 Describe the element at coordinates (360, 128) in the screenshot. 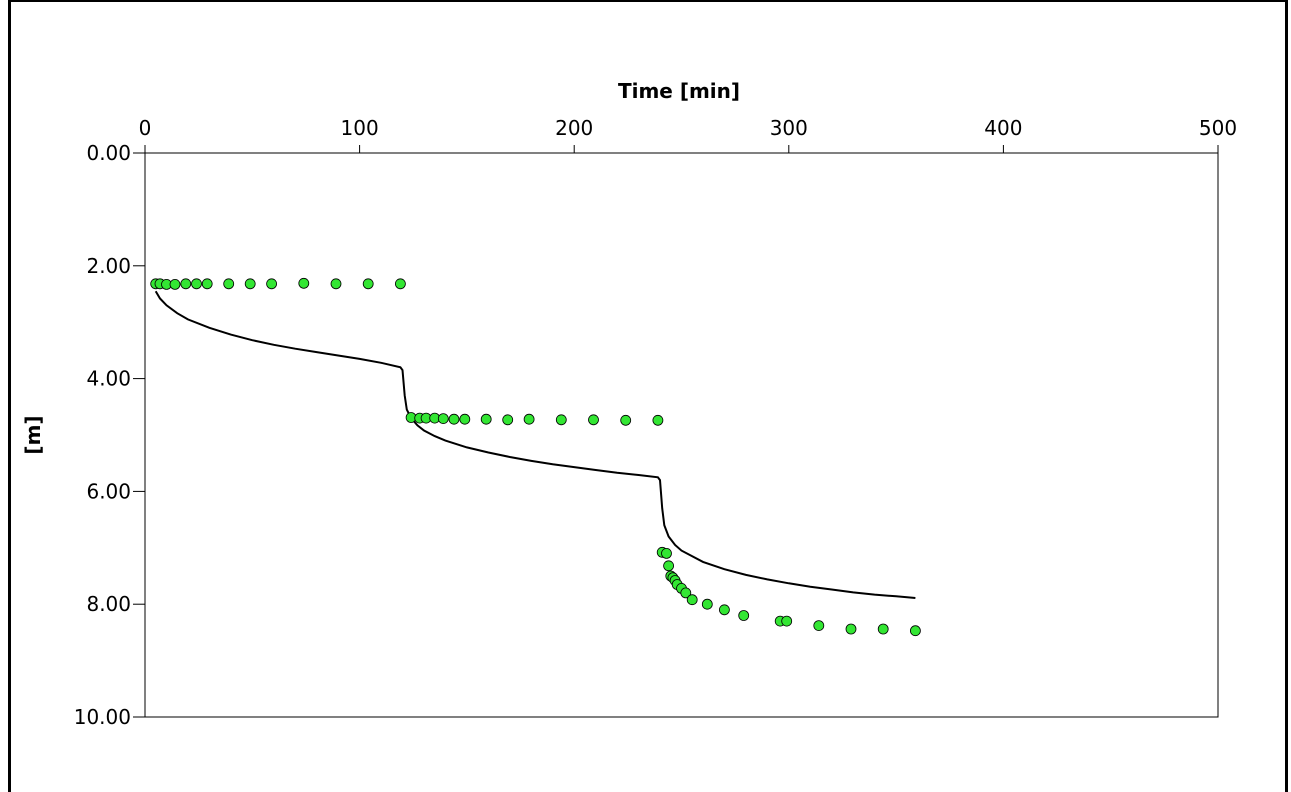

I see `x-tick-label: 100` at that location.